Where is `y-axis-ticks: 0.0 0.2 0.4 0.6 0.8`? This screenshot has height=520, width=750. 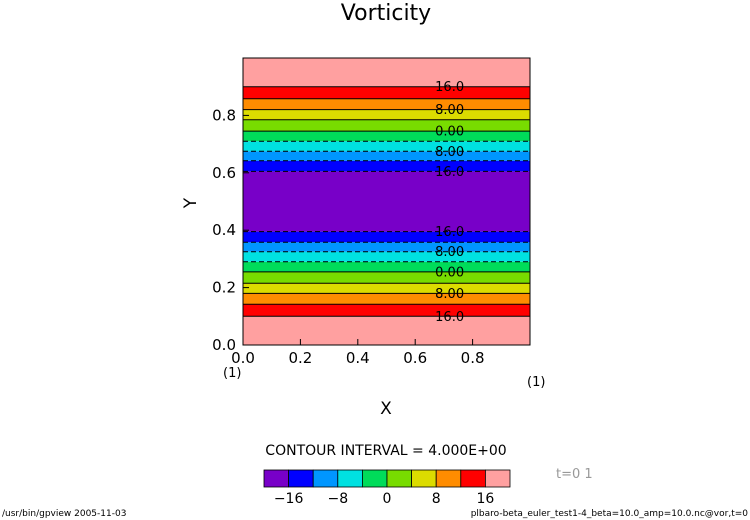
y-axis-ticks: 0.0 0.2 0.4 0.6 0.8 is located at coordinates (230, 230).